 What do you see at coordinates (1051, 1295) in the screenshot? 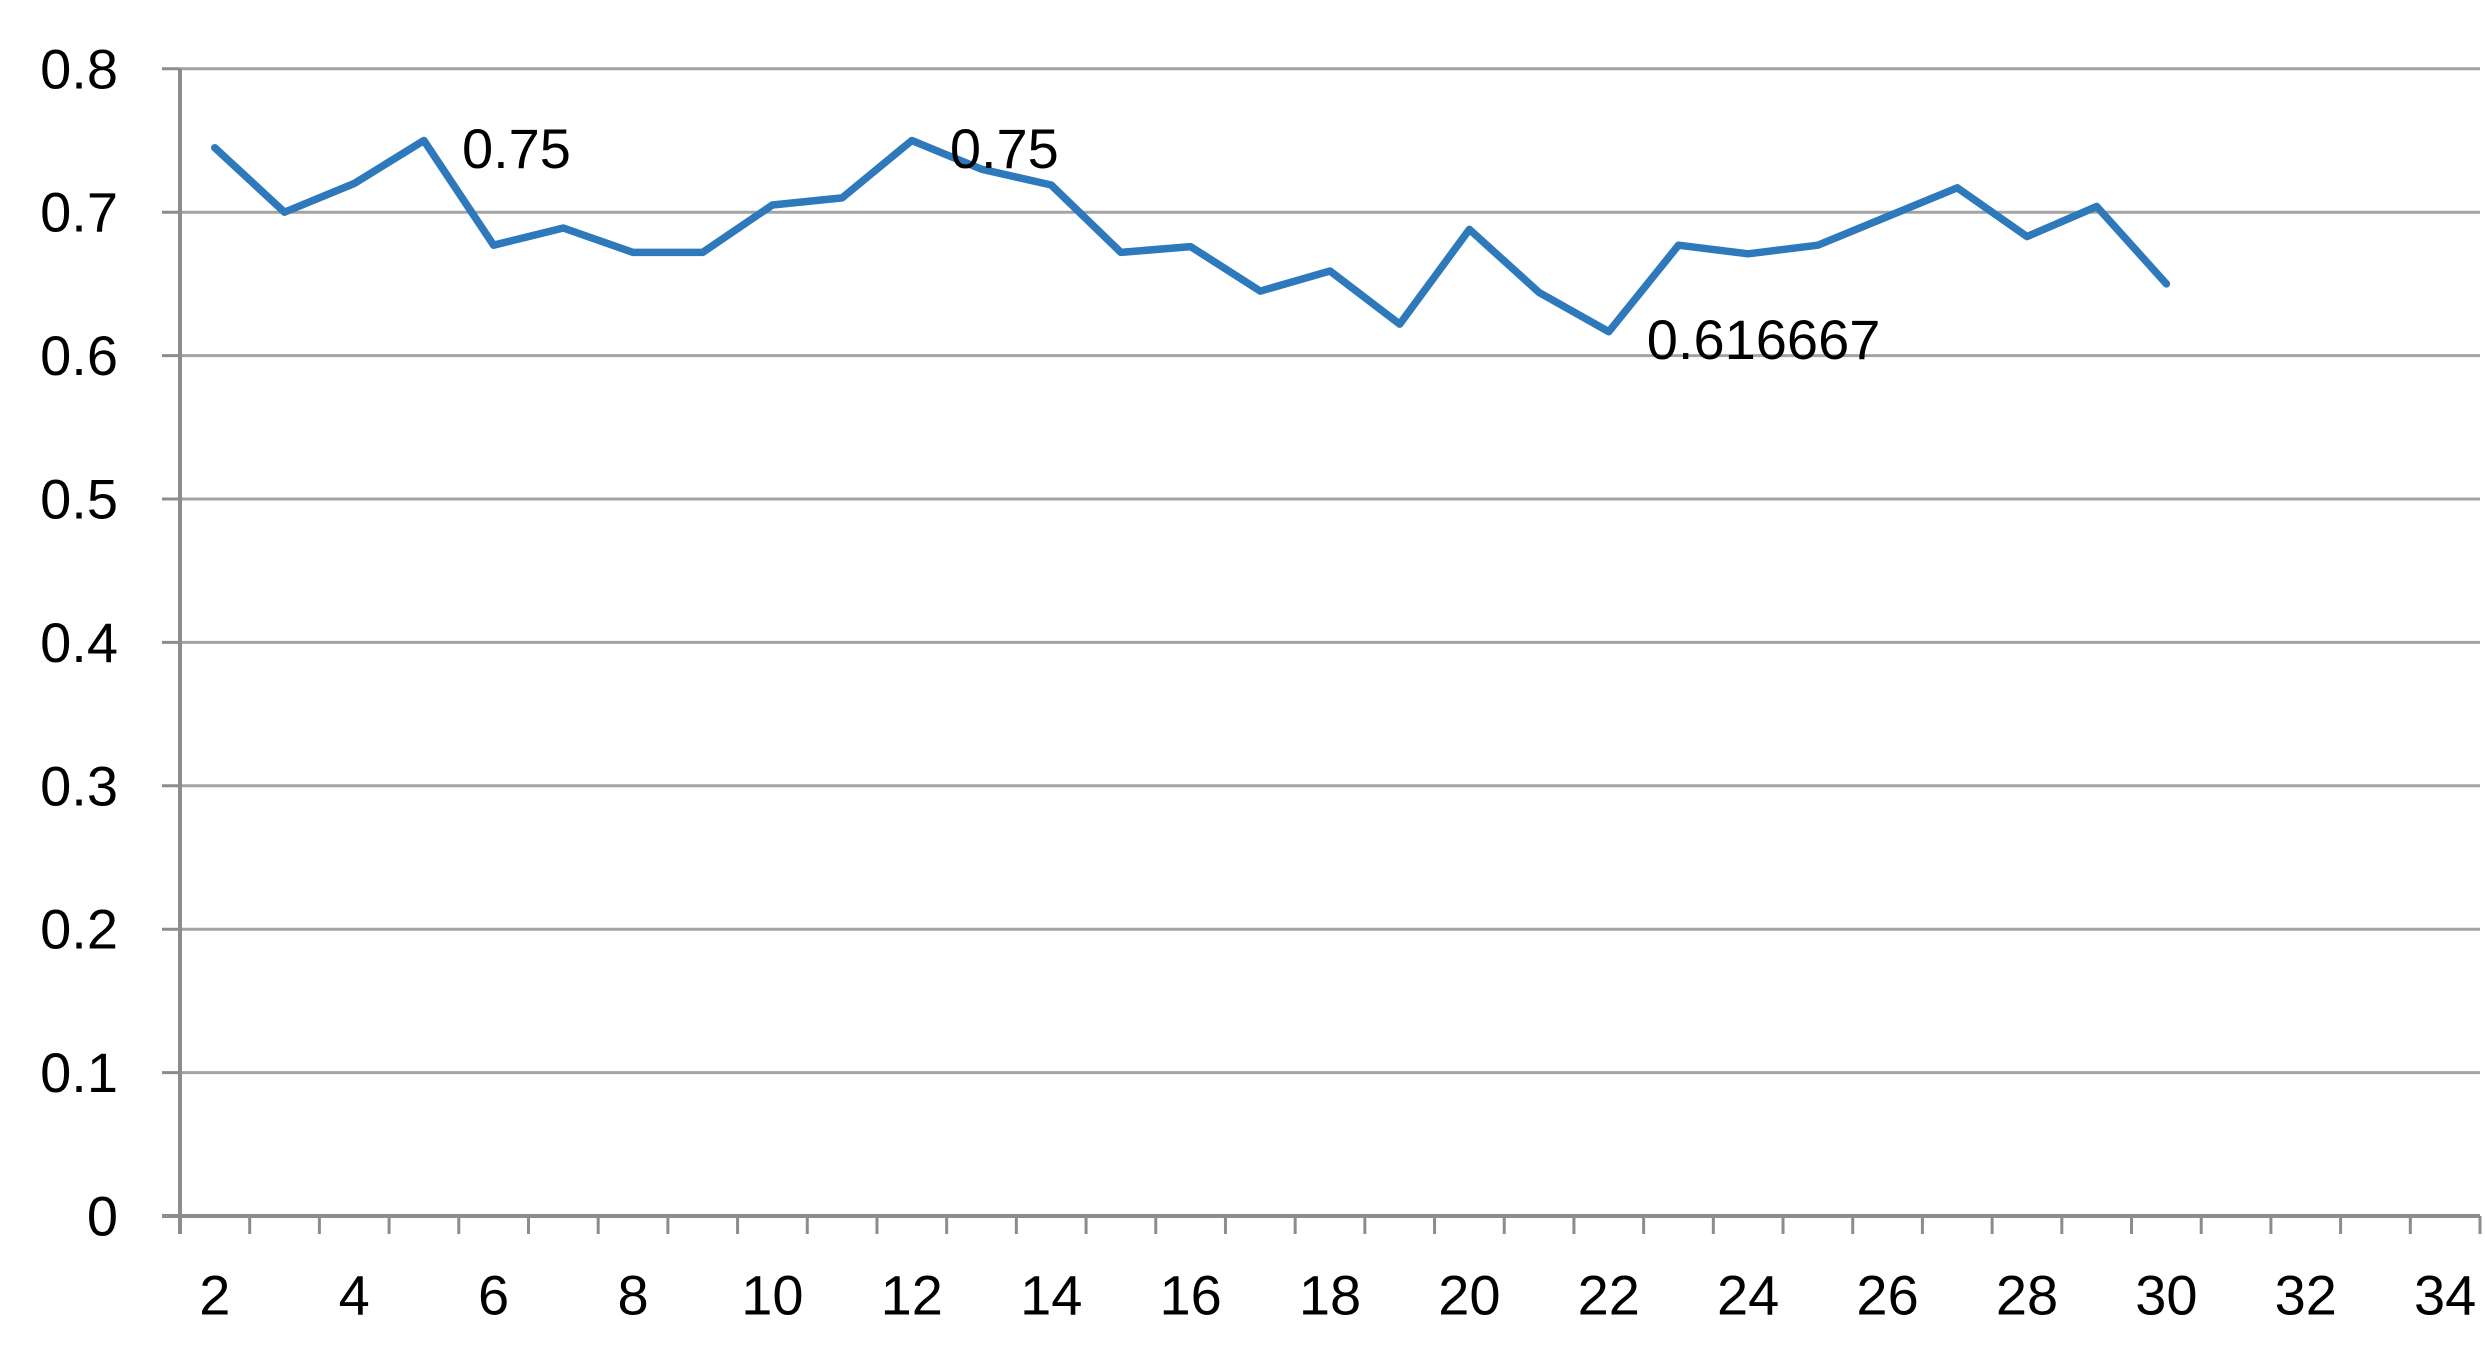
I see `x-tick-label: 14` at bounding box center [1051, 1295].